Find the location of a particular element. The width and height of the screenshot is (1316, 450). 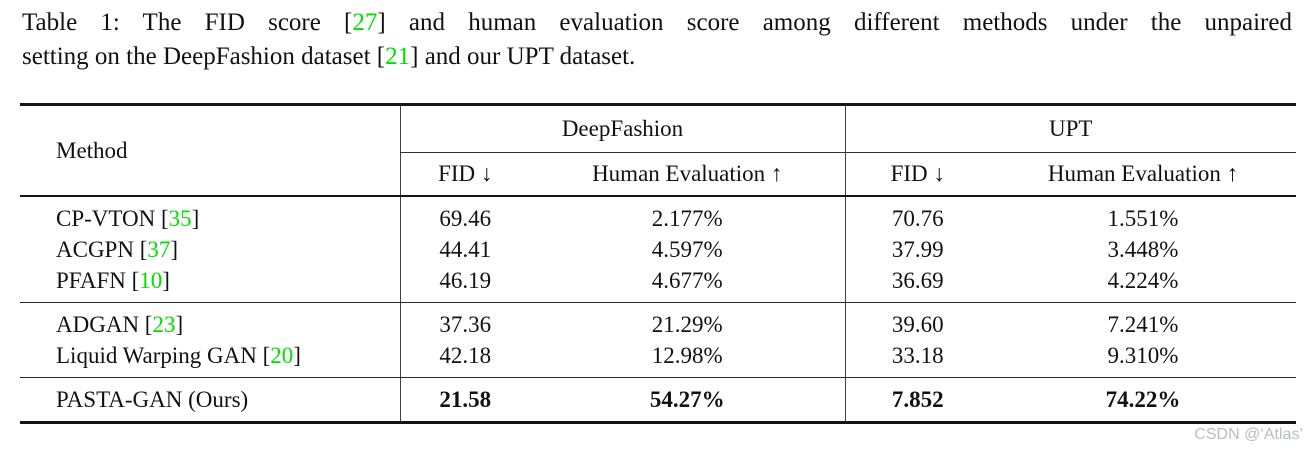

citation-ref: 35 is located at coordinates (180, 218).